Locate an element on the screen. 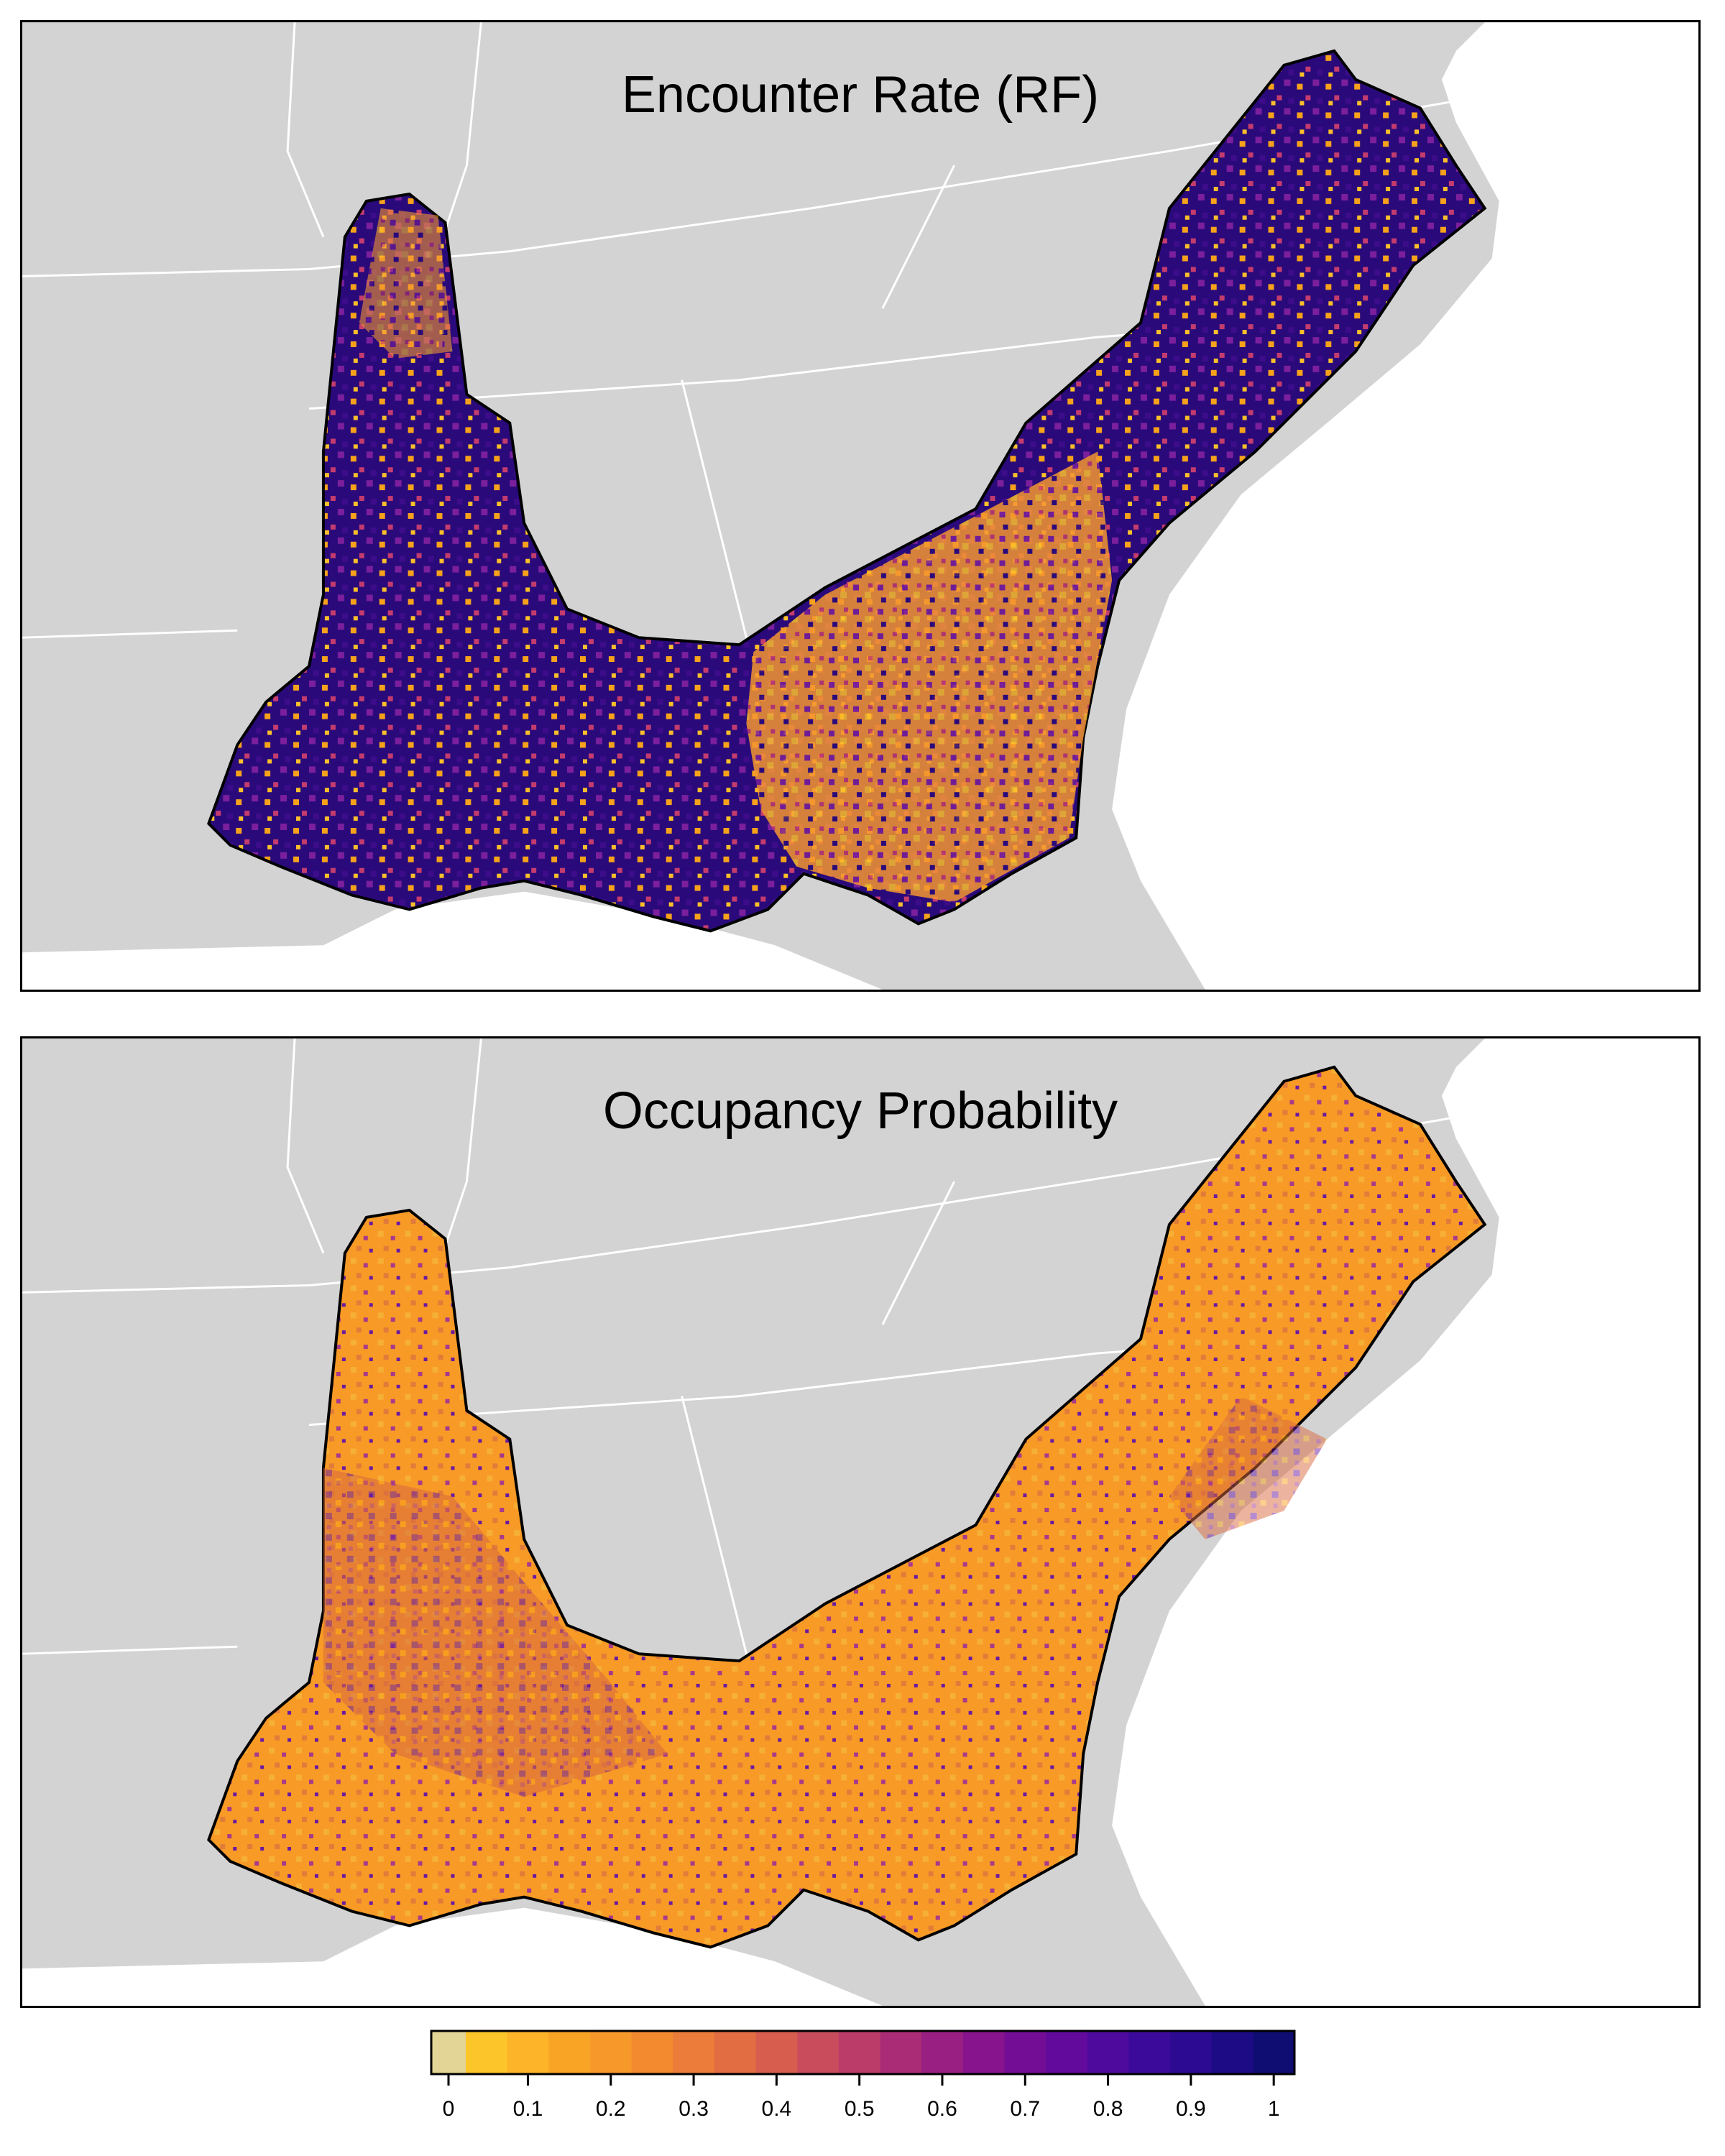 The height and width of the screenshot is (2156, 1725). legend-tick-label: 0 is located at coordinates (449, 2109).